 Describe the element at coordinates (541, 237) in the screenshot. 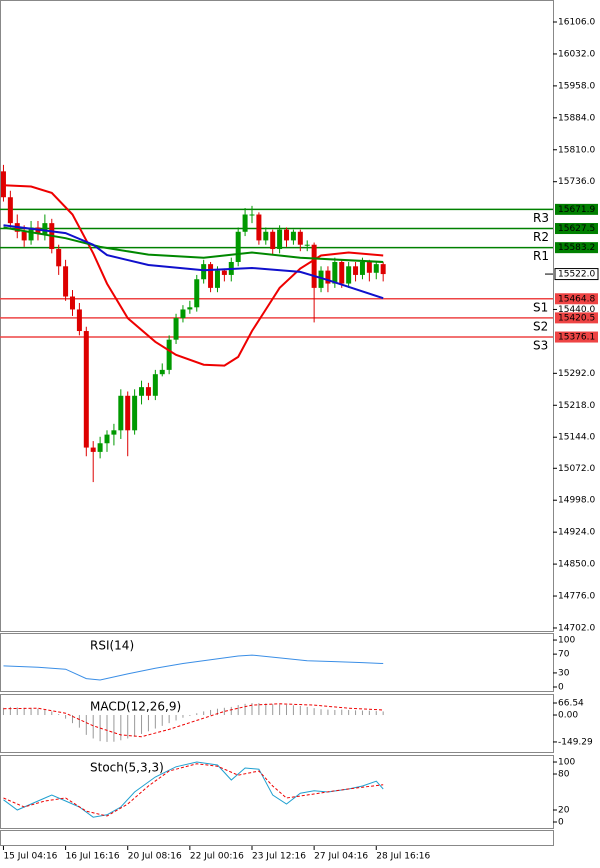

I see `level-name: R2` at that location.